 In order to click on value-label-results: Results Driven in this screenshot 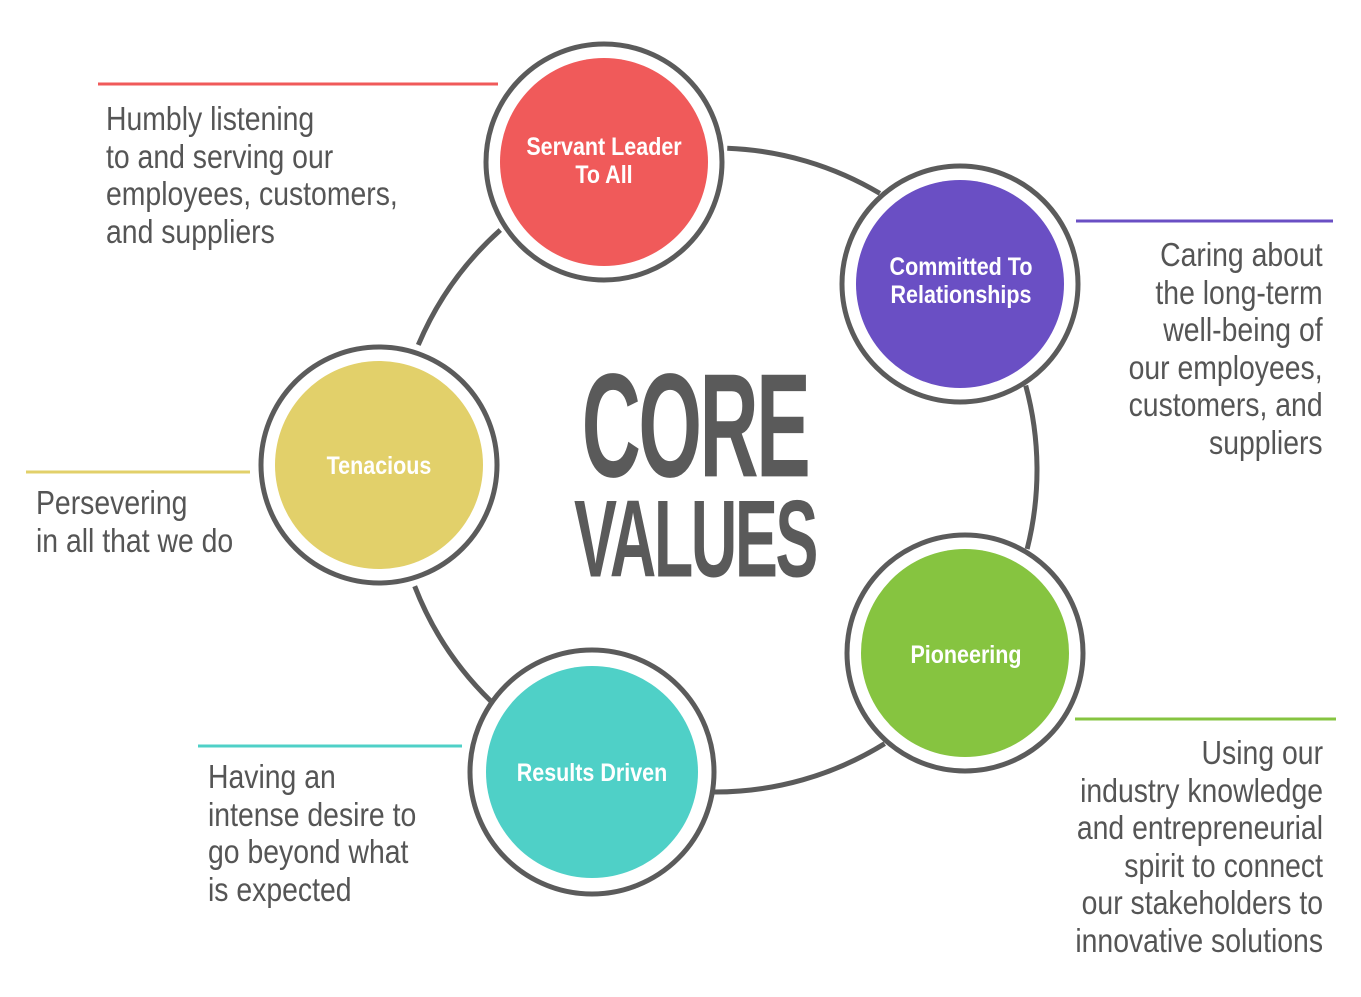, I will do `click(592, 773)`.